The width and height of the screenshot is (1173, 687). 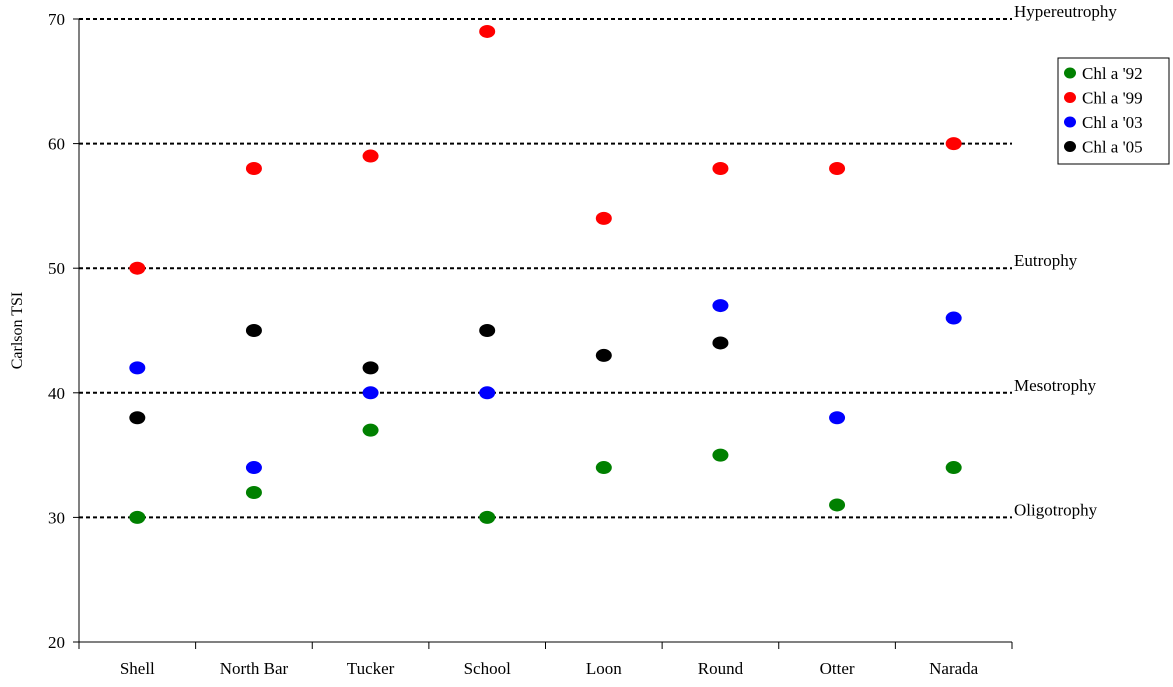 What do you see at coordinates (1113, 111) in the screenshot?
I see `legend: Chl a '92 Chl a '99 Chl a '03 Chl a '05` at bounding box center [1113, 111].